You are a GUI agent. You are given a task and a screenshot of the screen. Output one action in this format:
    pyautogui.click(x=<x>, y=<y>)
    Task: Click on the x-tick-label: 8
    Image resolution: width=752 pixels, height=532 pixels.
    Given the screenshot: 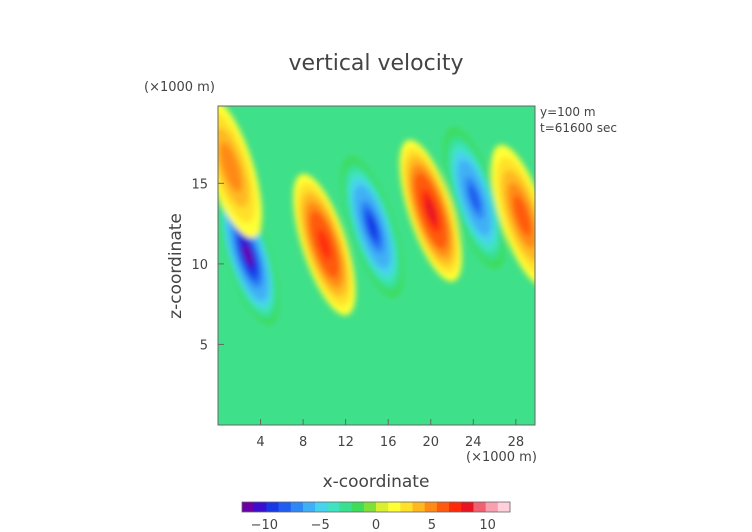 What is the action you would take?
    pyautogui.click(x=303, y=442)
    